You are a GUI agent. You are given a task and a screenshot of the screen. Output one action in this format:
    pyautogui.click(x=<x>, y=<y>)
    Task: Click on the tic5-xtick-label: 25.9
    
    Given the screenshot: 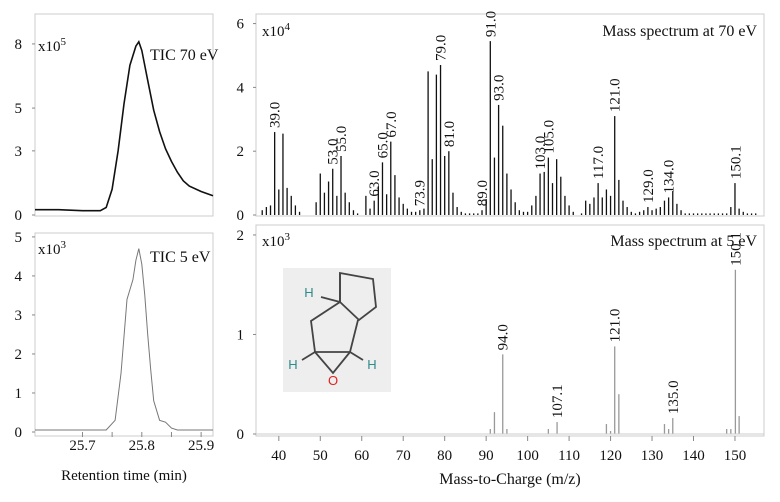 What is the action you would take?
    pyautogui.click(x=201, y=446)
    